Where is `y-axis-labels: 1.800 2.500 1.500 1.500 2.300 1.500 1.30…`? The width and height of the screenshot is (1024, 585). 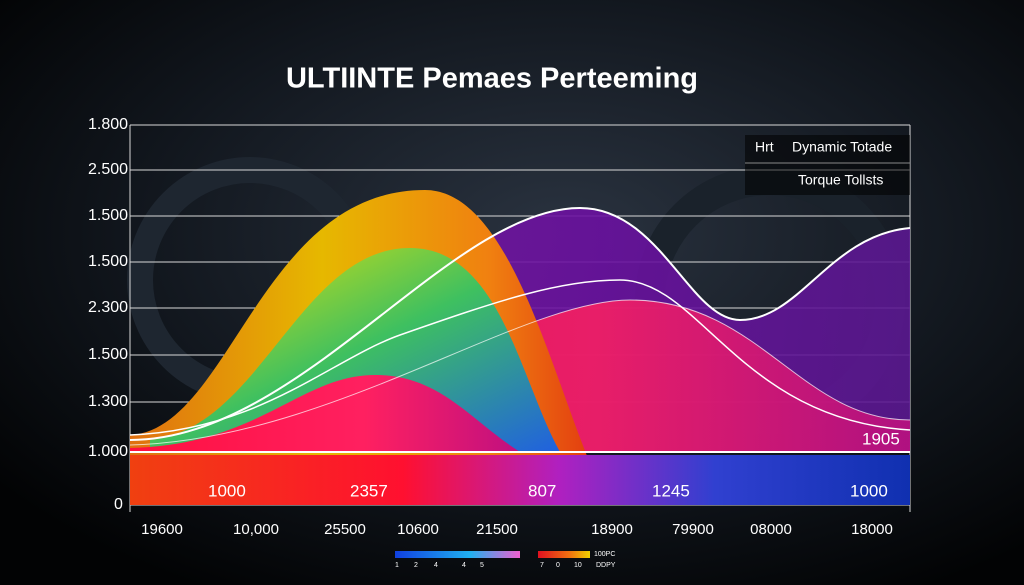 y-axis-labels: 1.800 2.500 1.500 1.500 2.300 1.500 1.30… is located at coordinates (108, 314).